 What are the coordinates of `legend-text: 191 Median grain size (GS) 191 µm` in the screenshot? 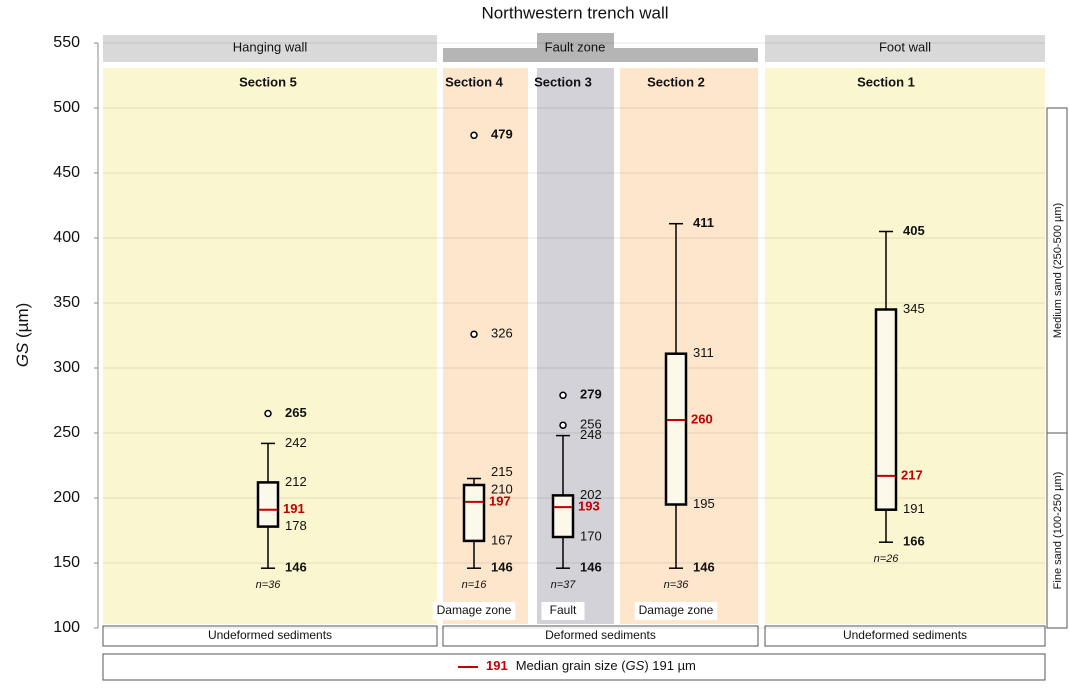 It's located at (591, 665).